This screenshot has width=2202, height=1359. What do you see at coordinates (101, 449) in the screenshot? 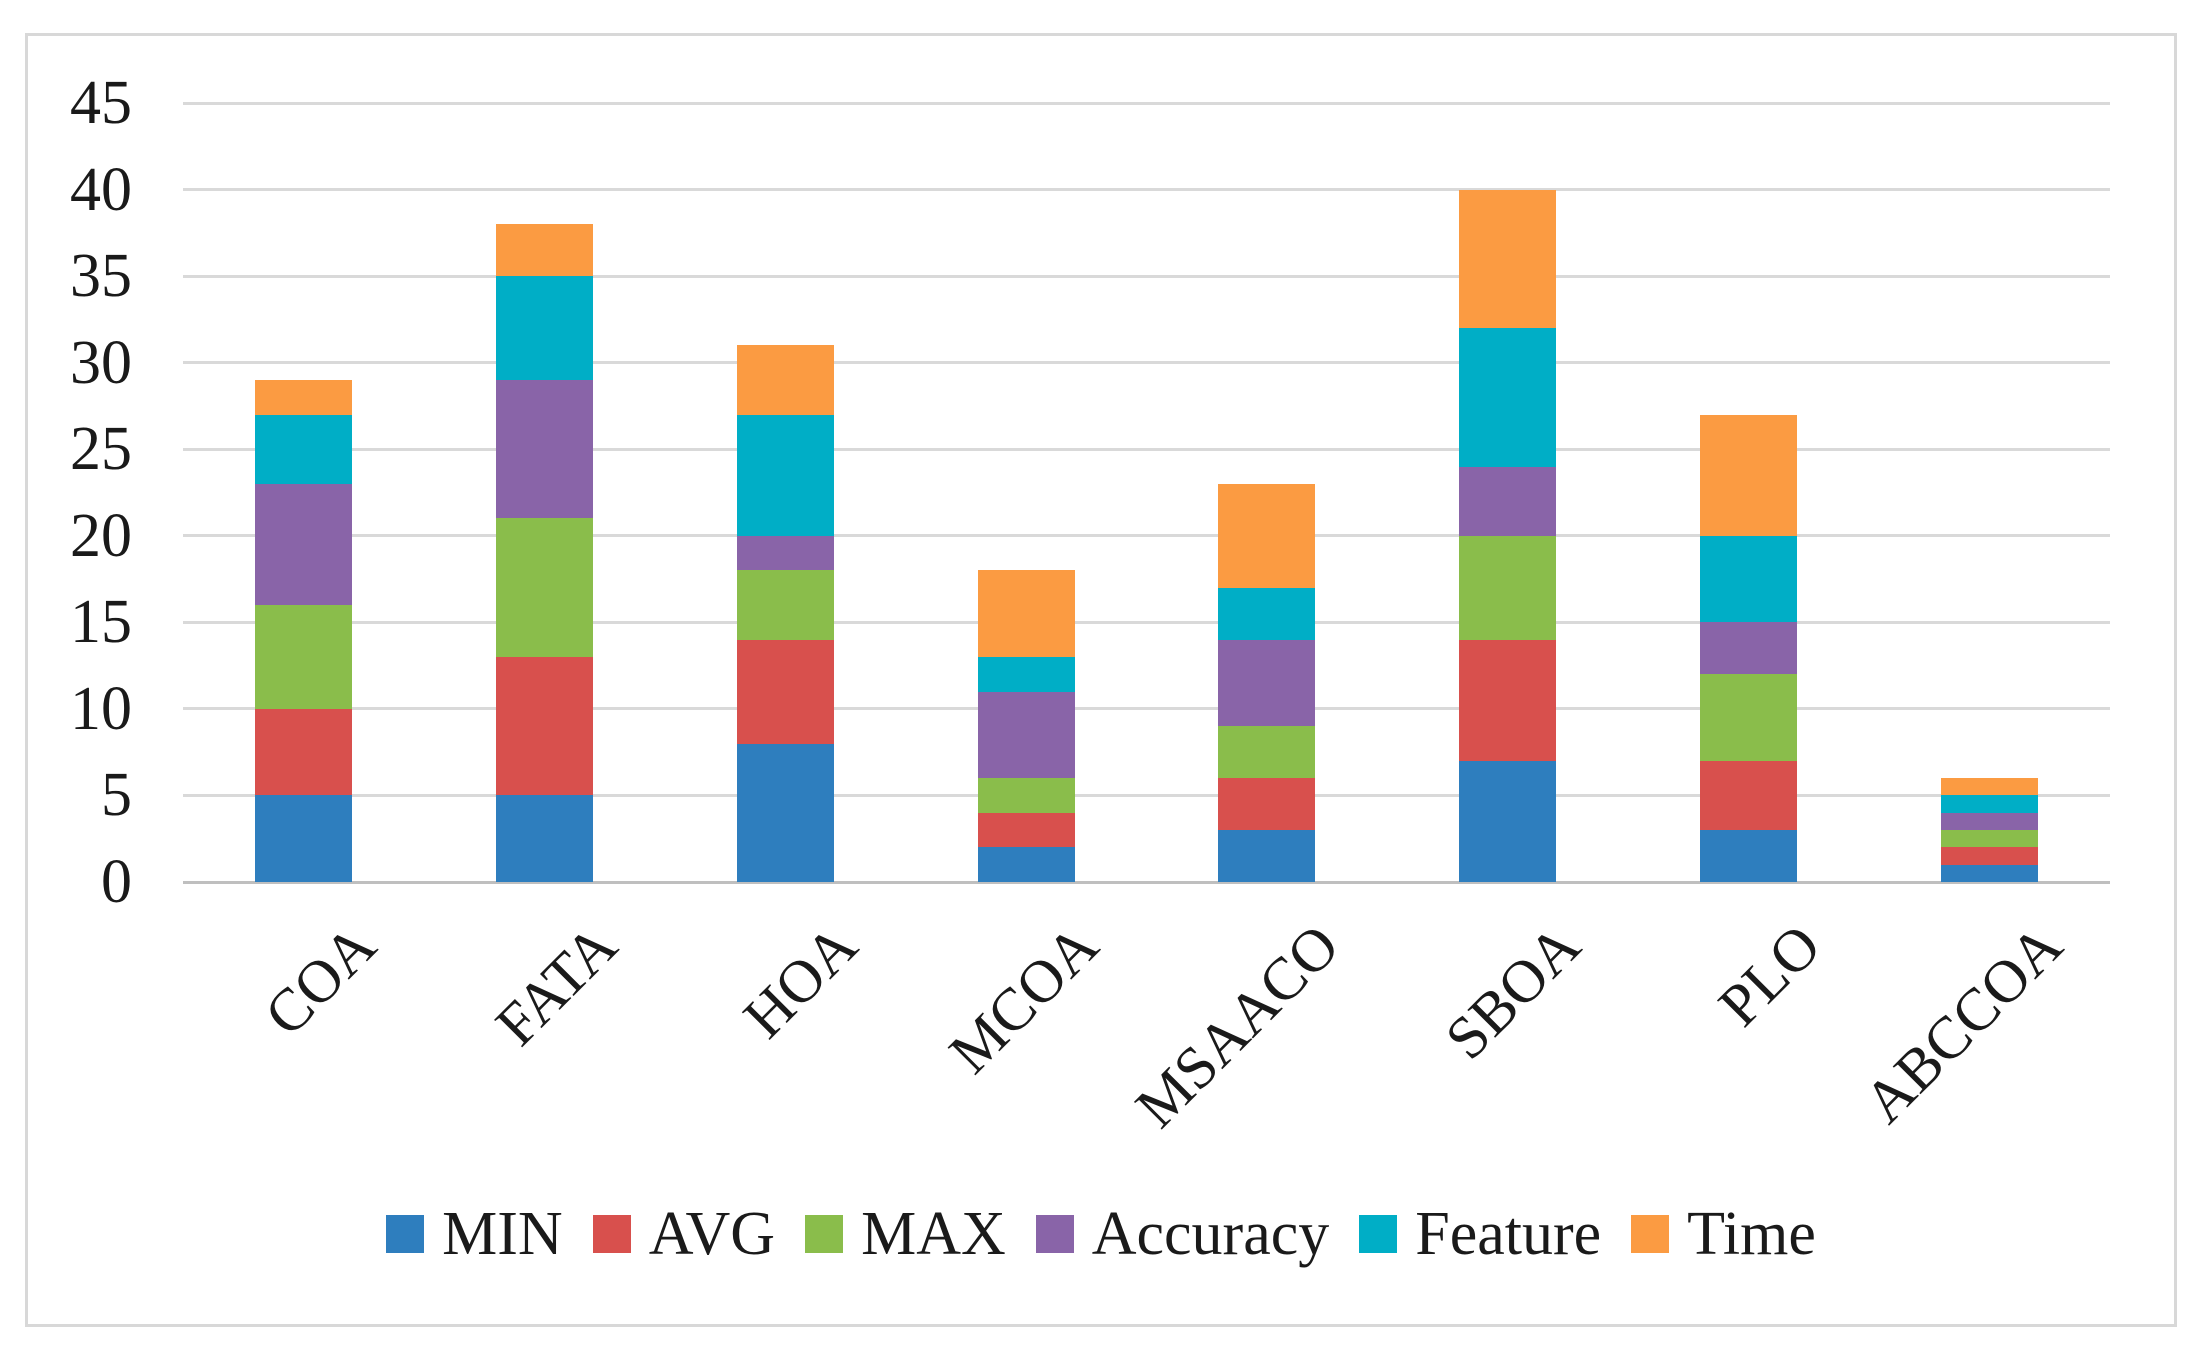
I see `y-tick-label-25: 25` at bounding box center [101, 449].